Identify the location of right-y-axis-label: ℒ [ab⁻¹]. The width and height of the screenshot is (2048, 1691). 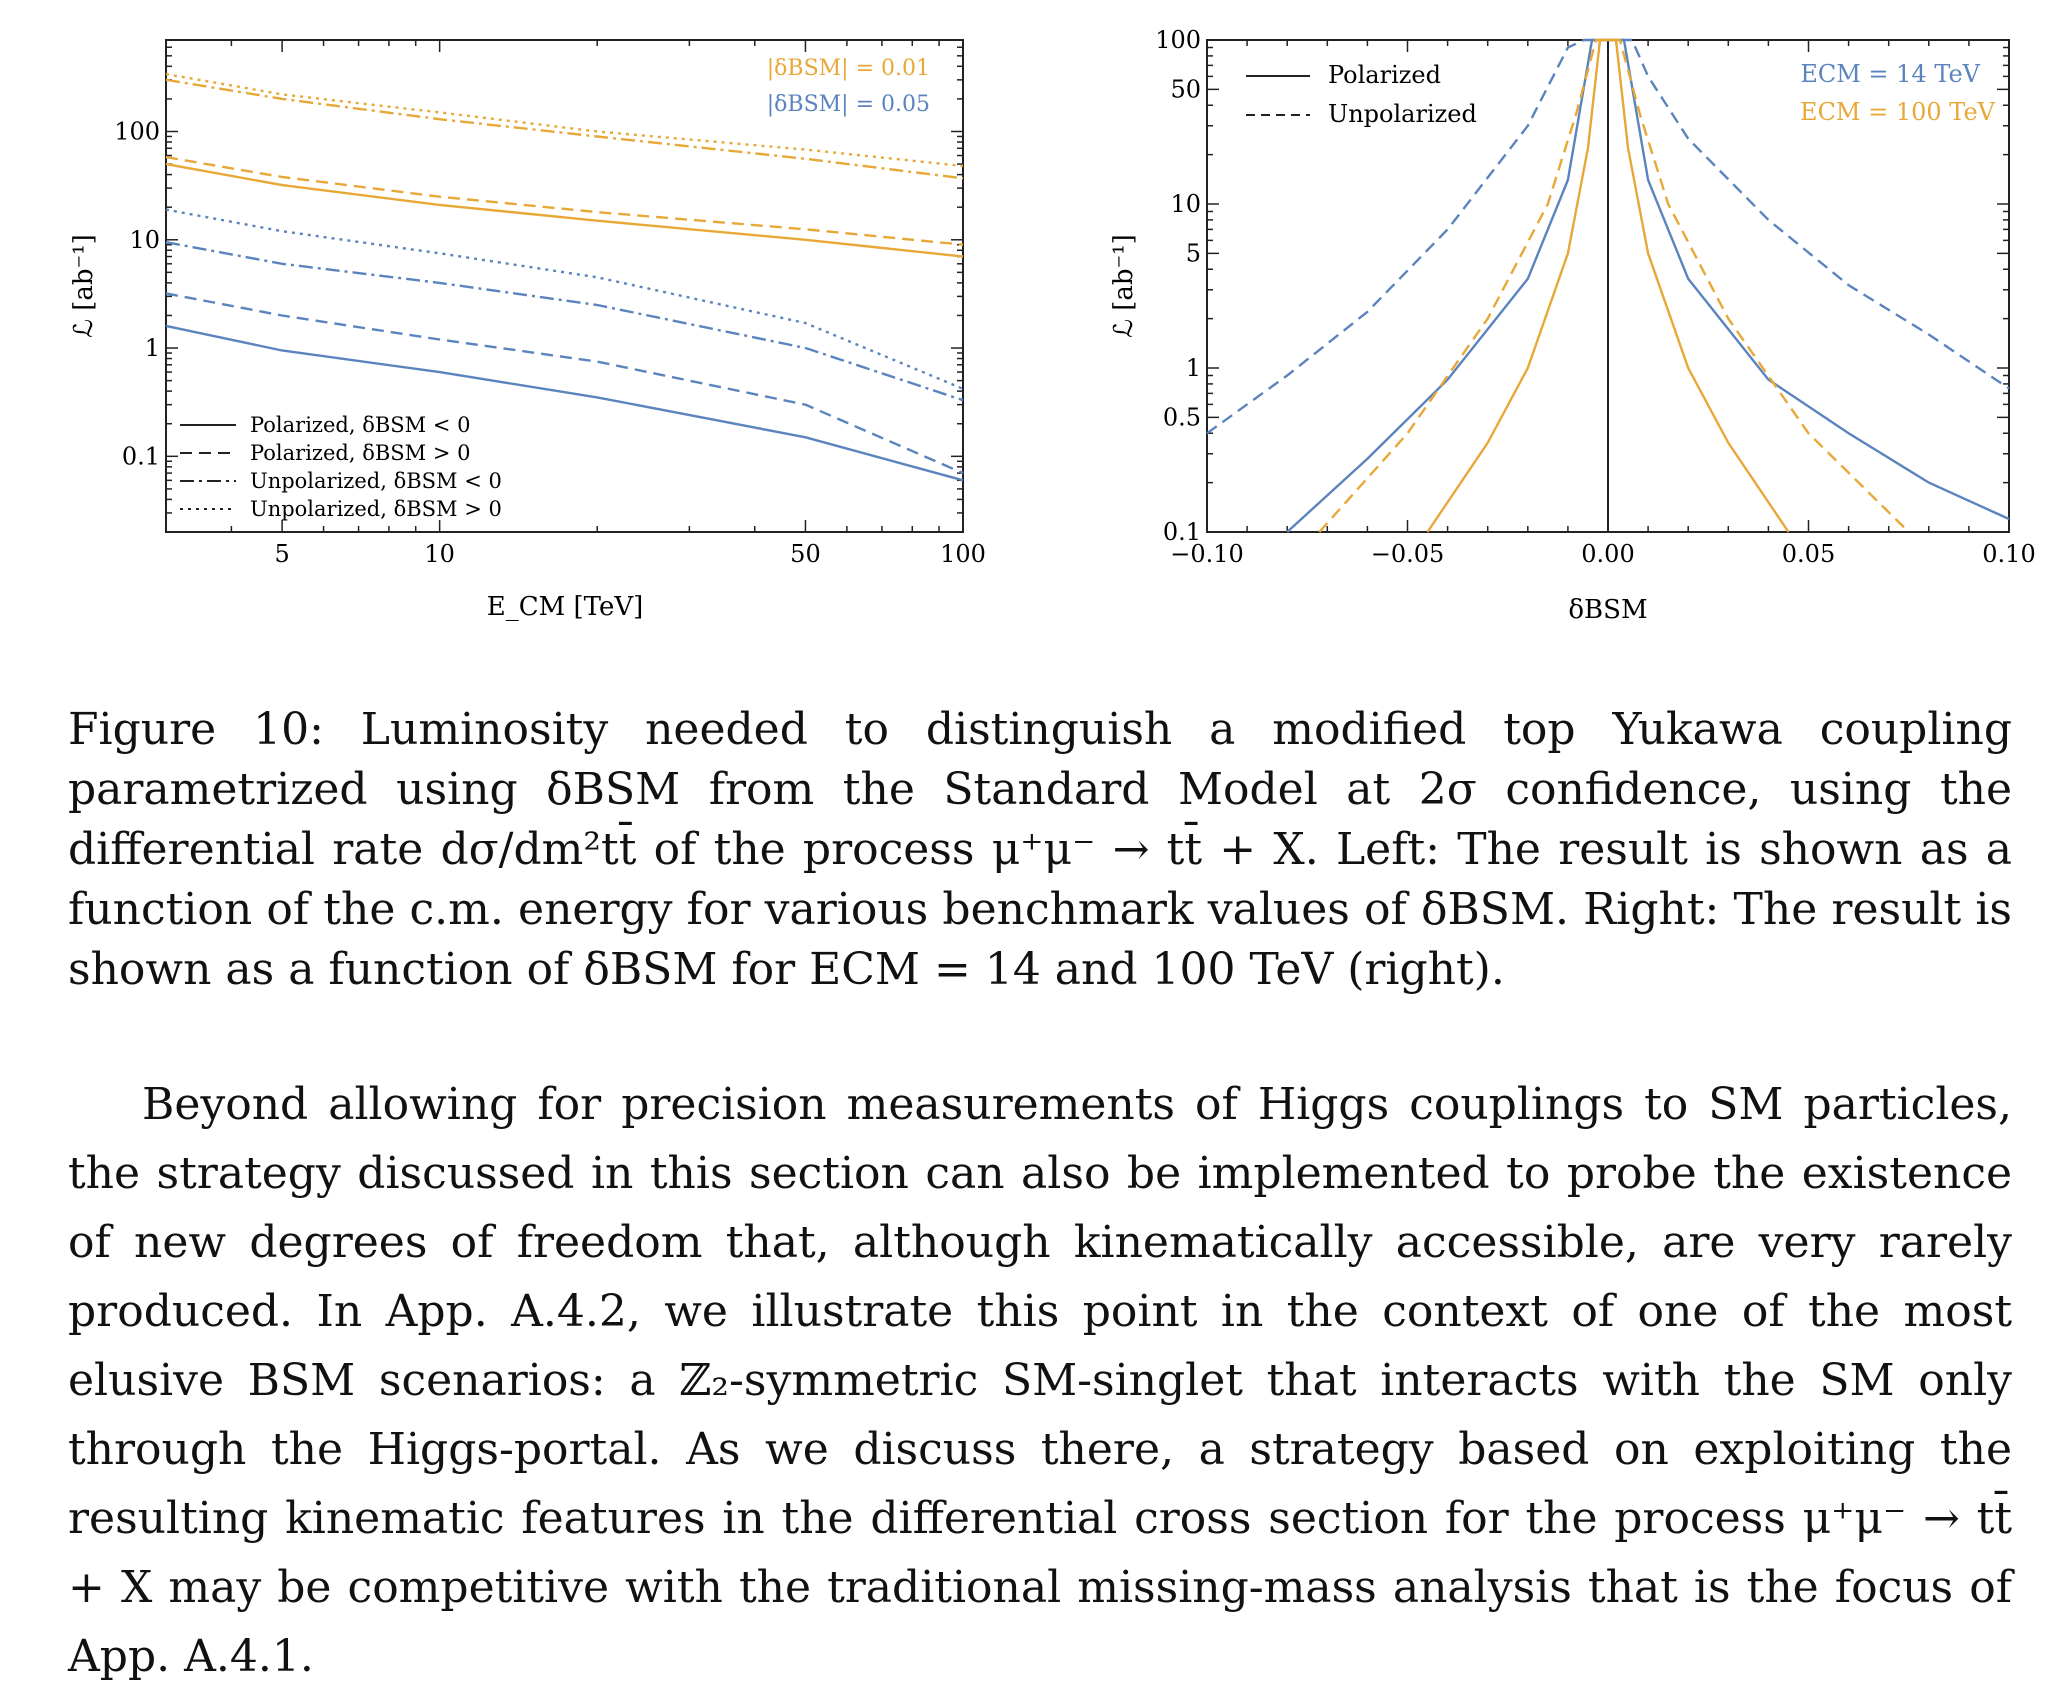
(1124, 286).